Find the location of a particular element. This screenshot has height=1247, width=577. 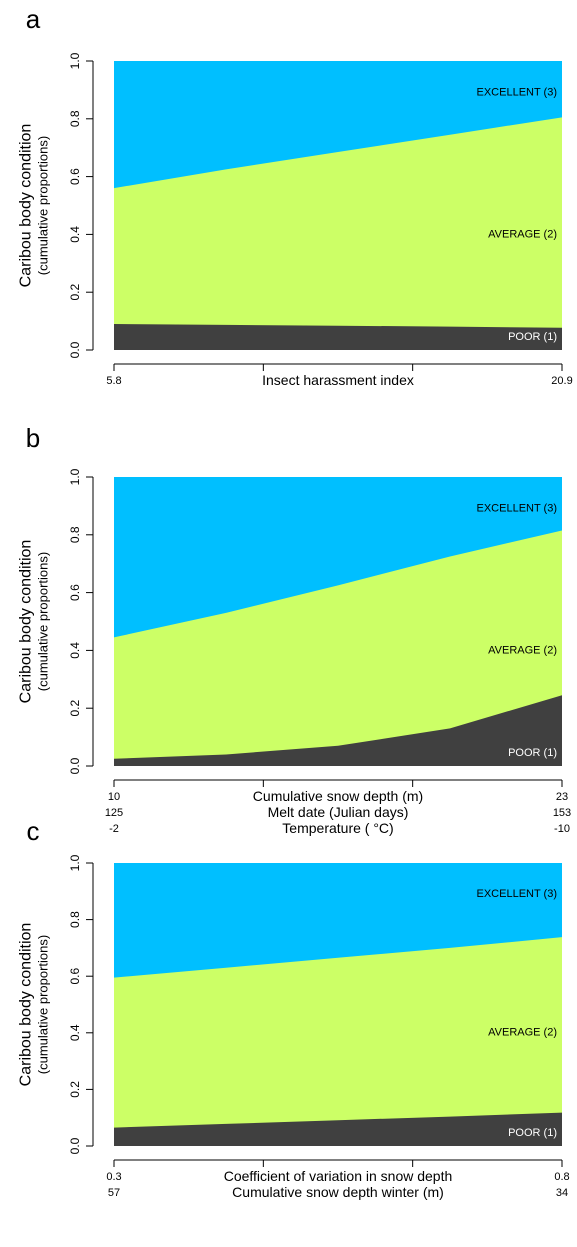

panel-label: b is located at coordinates (33, 438).